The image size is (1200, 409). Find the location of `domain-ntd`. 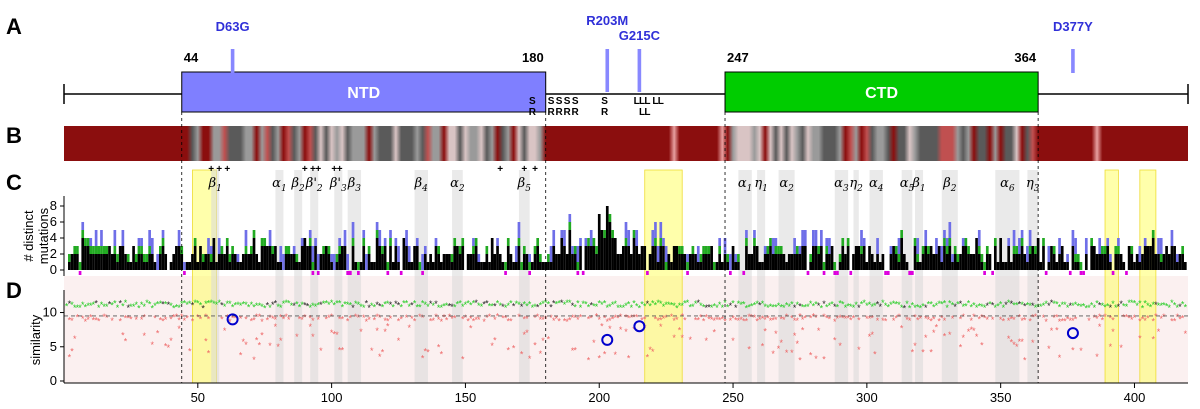

domain-ntd is located at coordinates (364, 92).